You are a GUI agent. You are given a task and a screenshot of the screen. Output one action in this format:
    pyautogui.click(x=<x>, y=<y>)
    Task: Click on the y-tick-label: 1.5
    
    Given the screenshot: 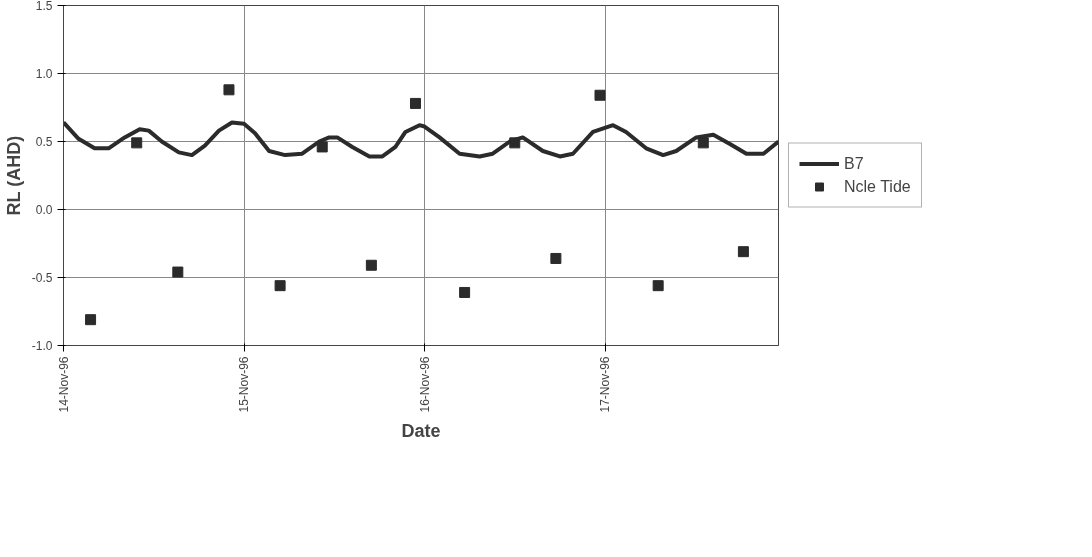 What is the action you would take?
    pyautogui.click(x=44, y=6)
    